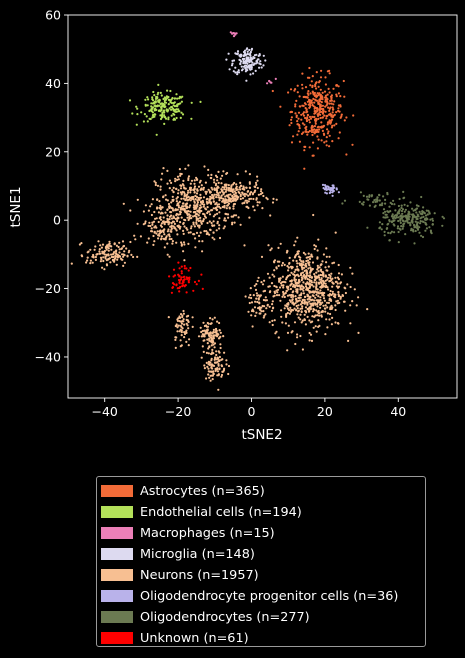 This screenshot has width=465, height=658. What do you see at coordinates (57, 220) in the screenshot?
I see `y-tick-label: 0` at bounding box center [57, 220].